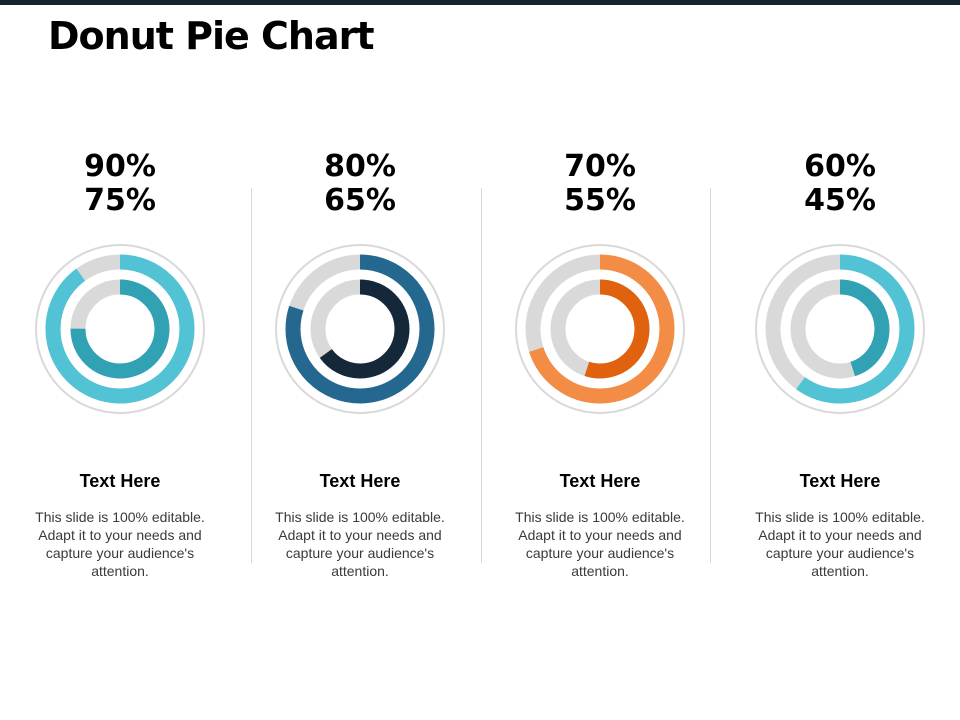  Describe the element at coordinates (120, 166) in the screenshot. I see `outer-value-label: 90%` at that location.